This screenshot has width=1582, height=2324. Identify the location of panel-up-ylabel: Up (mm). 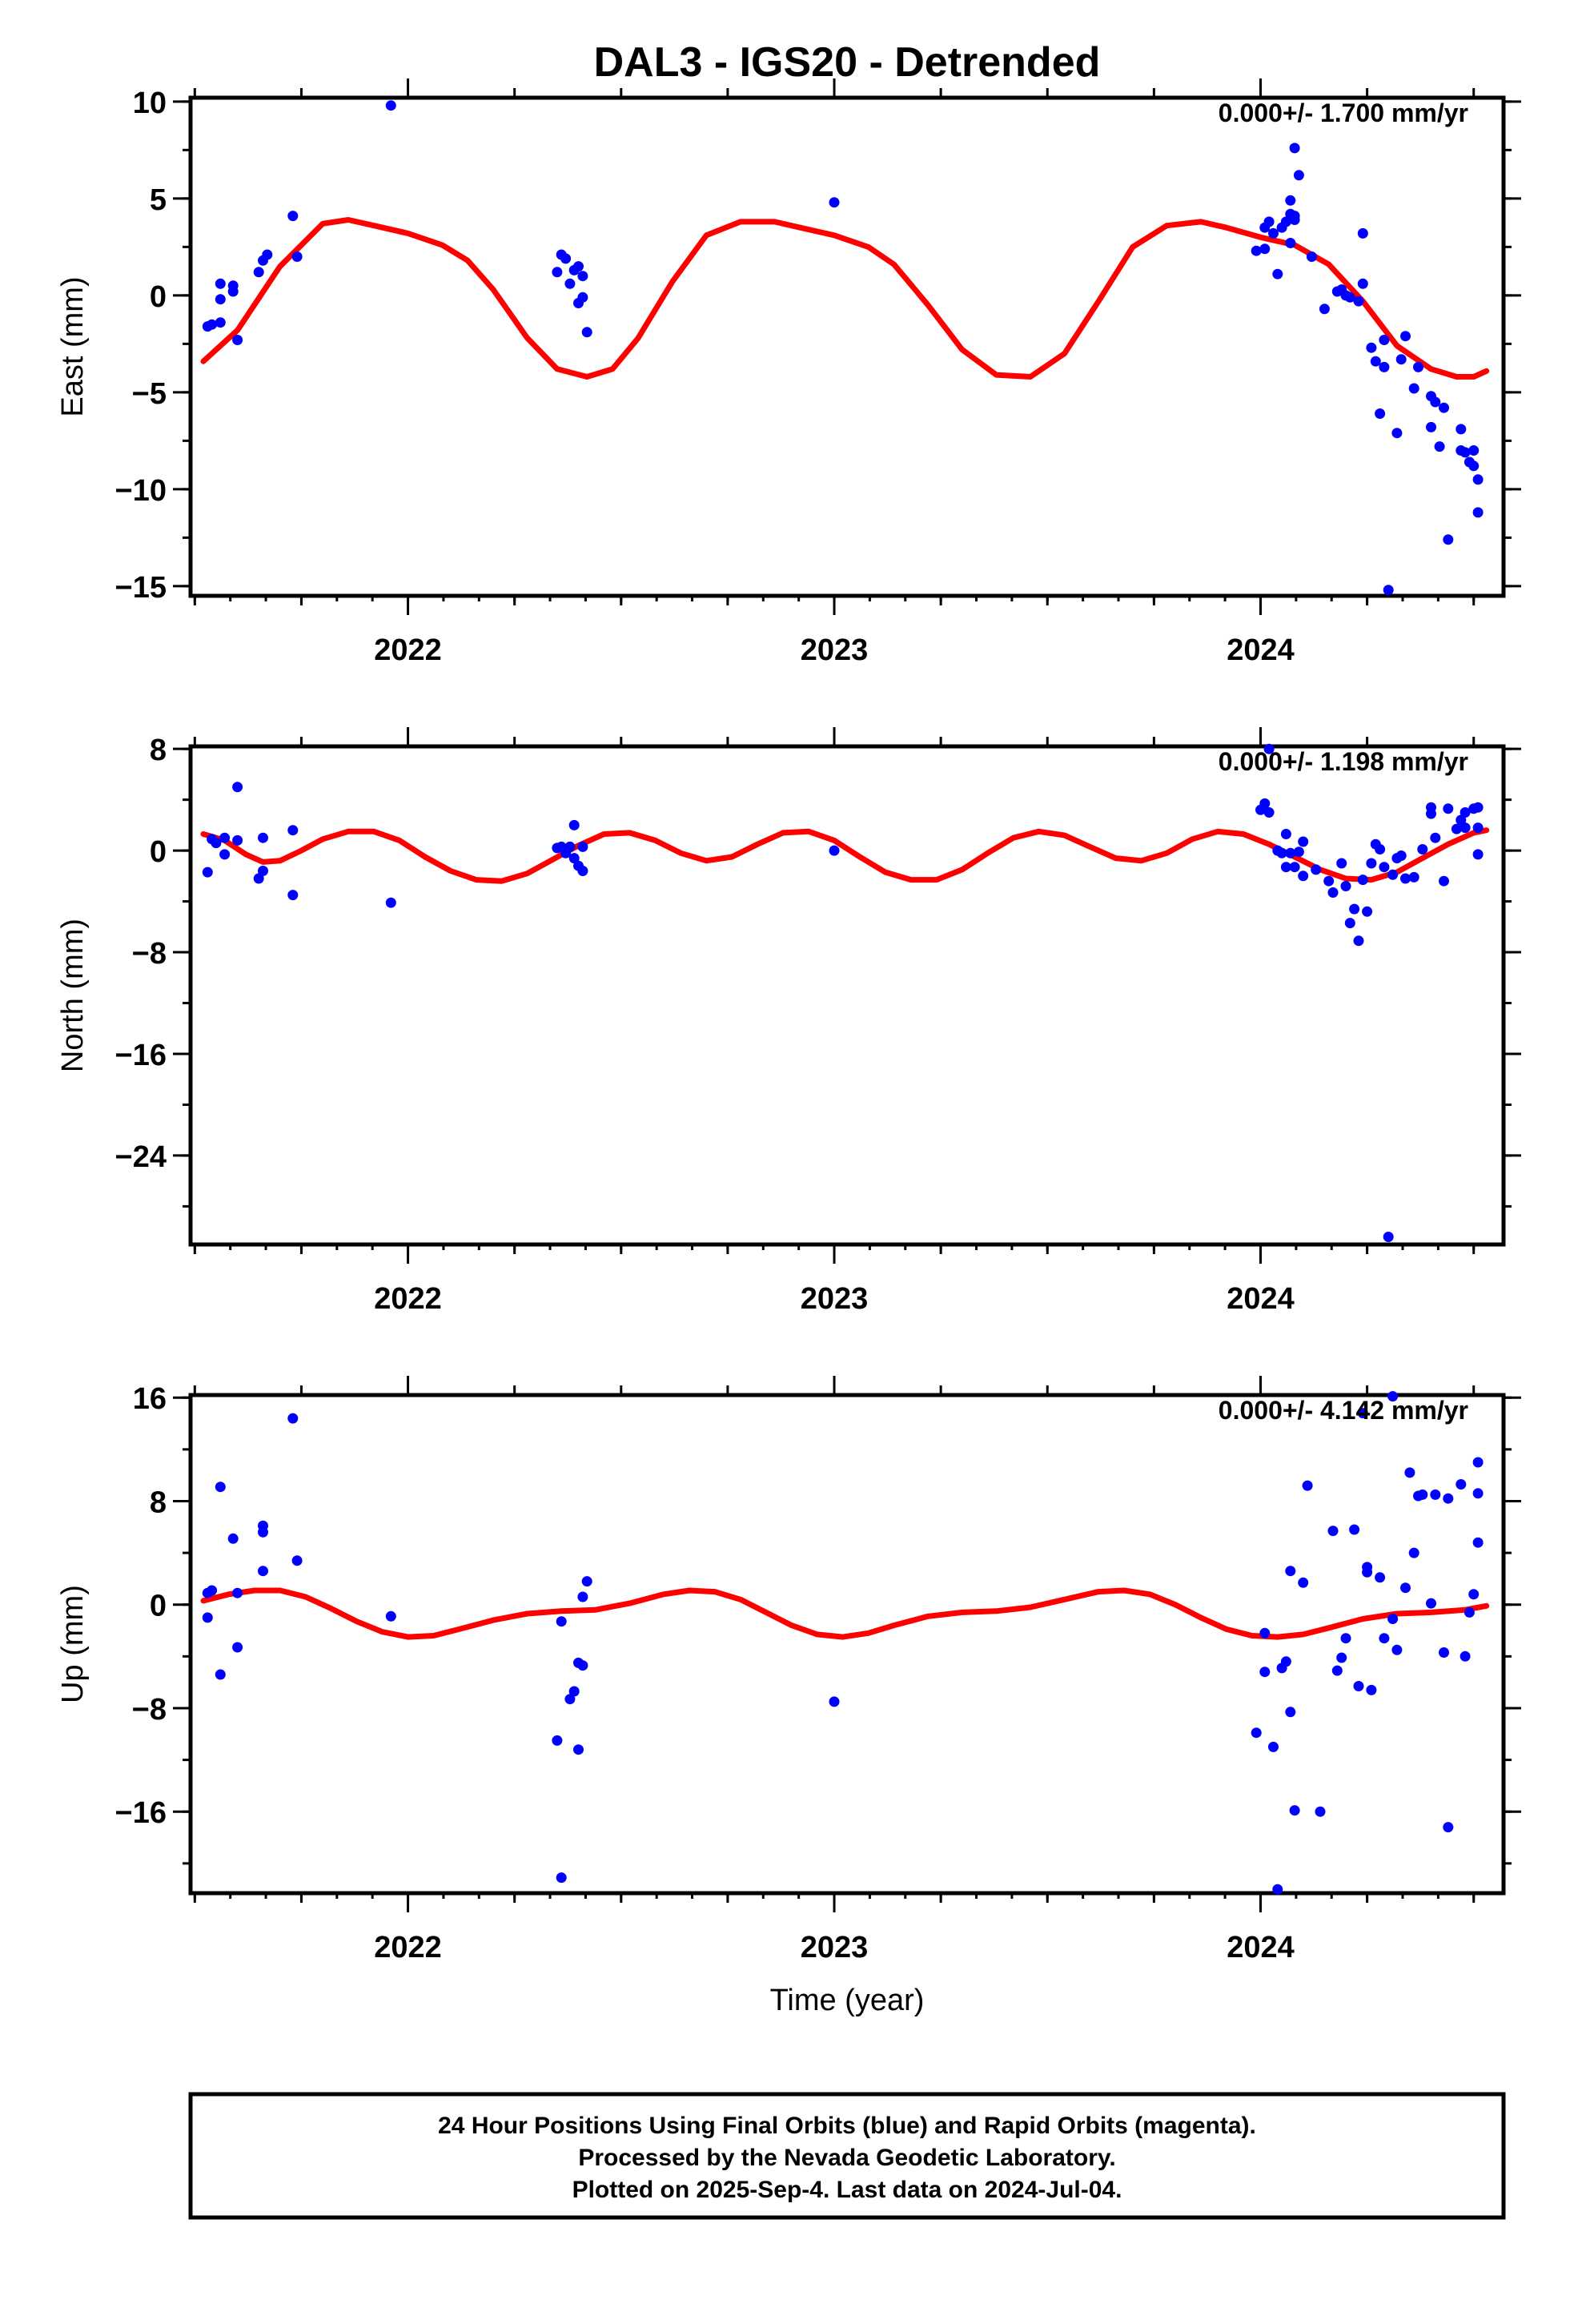
(73, 1644).